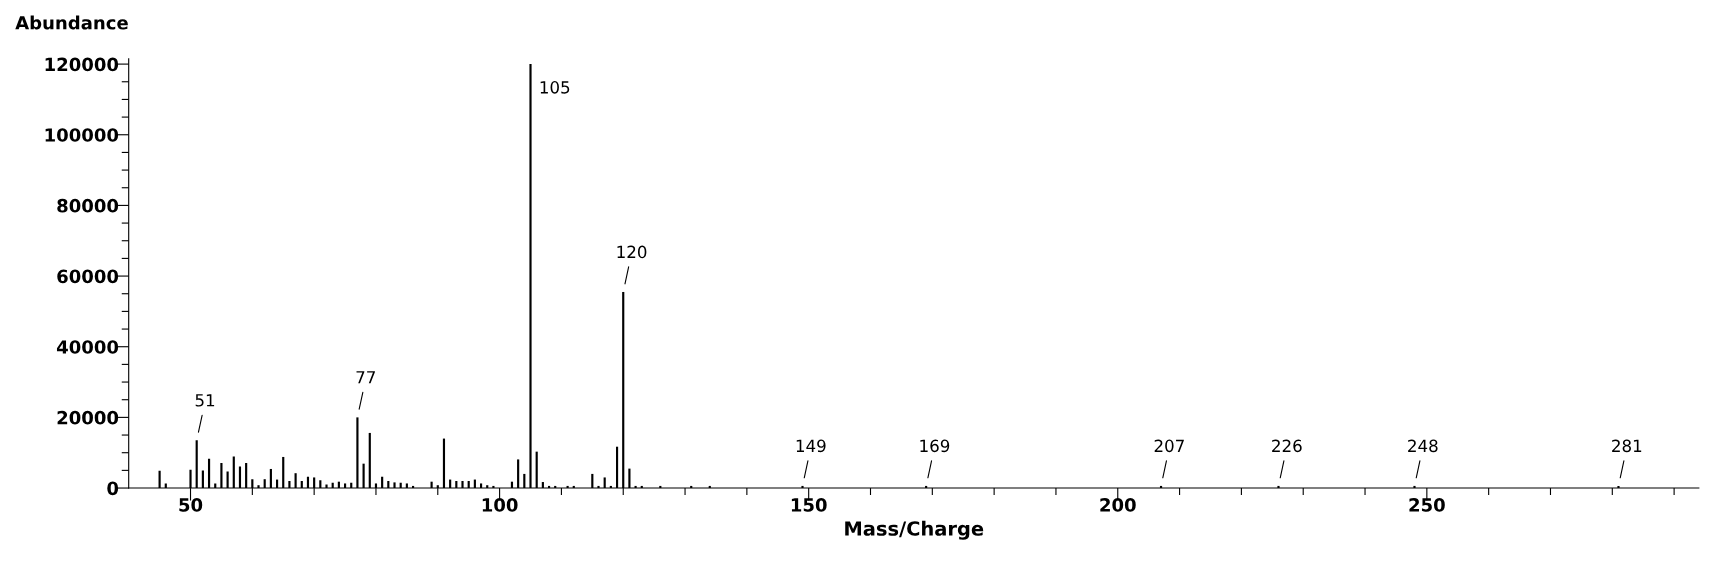 The image size is (1716, 588). I want to click on x-axis-title: Mass/Charge, so click(914, 530).